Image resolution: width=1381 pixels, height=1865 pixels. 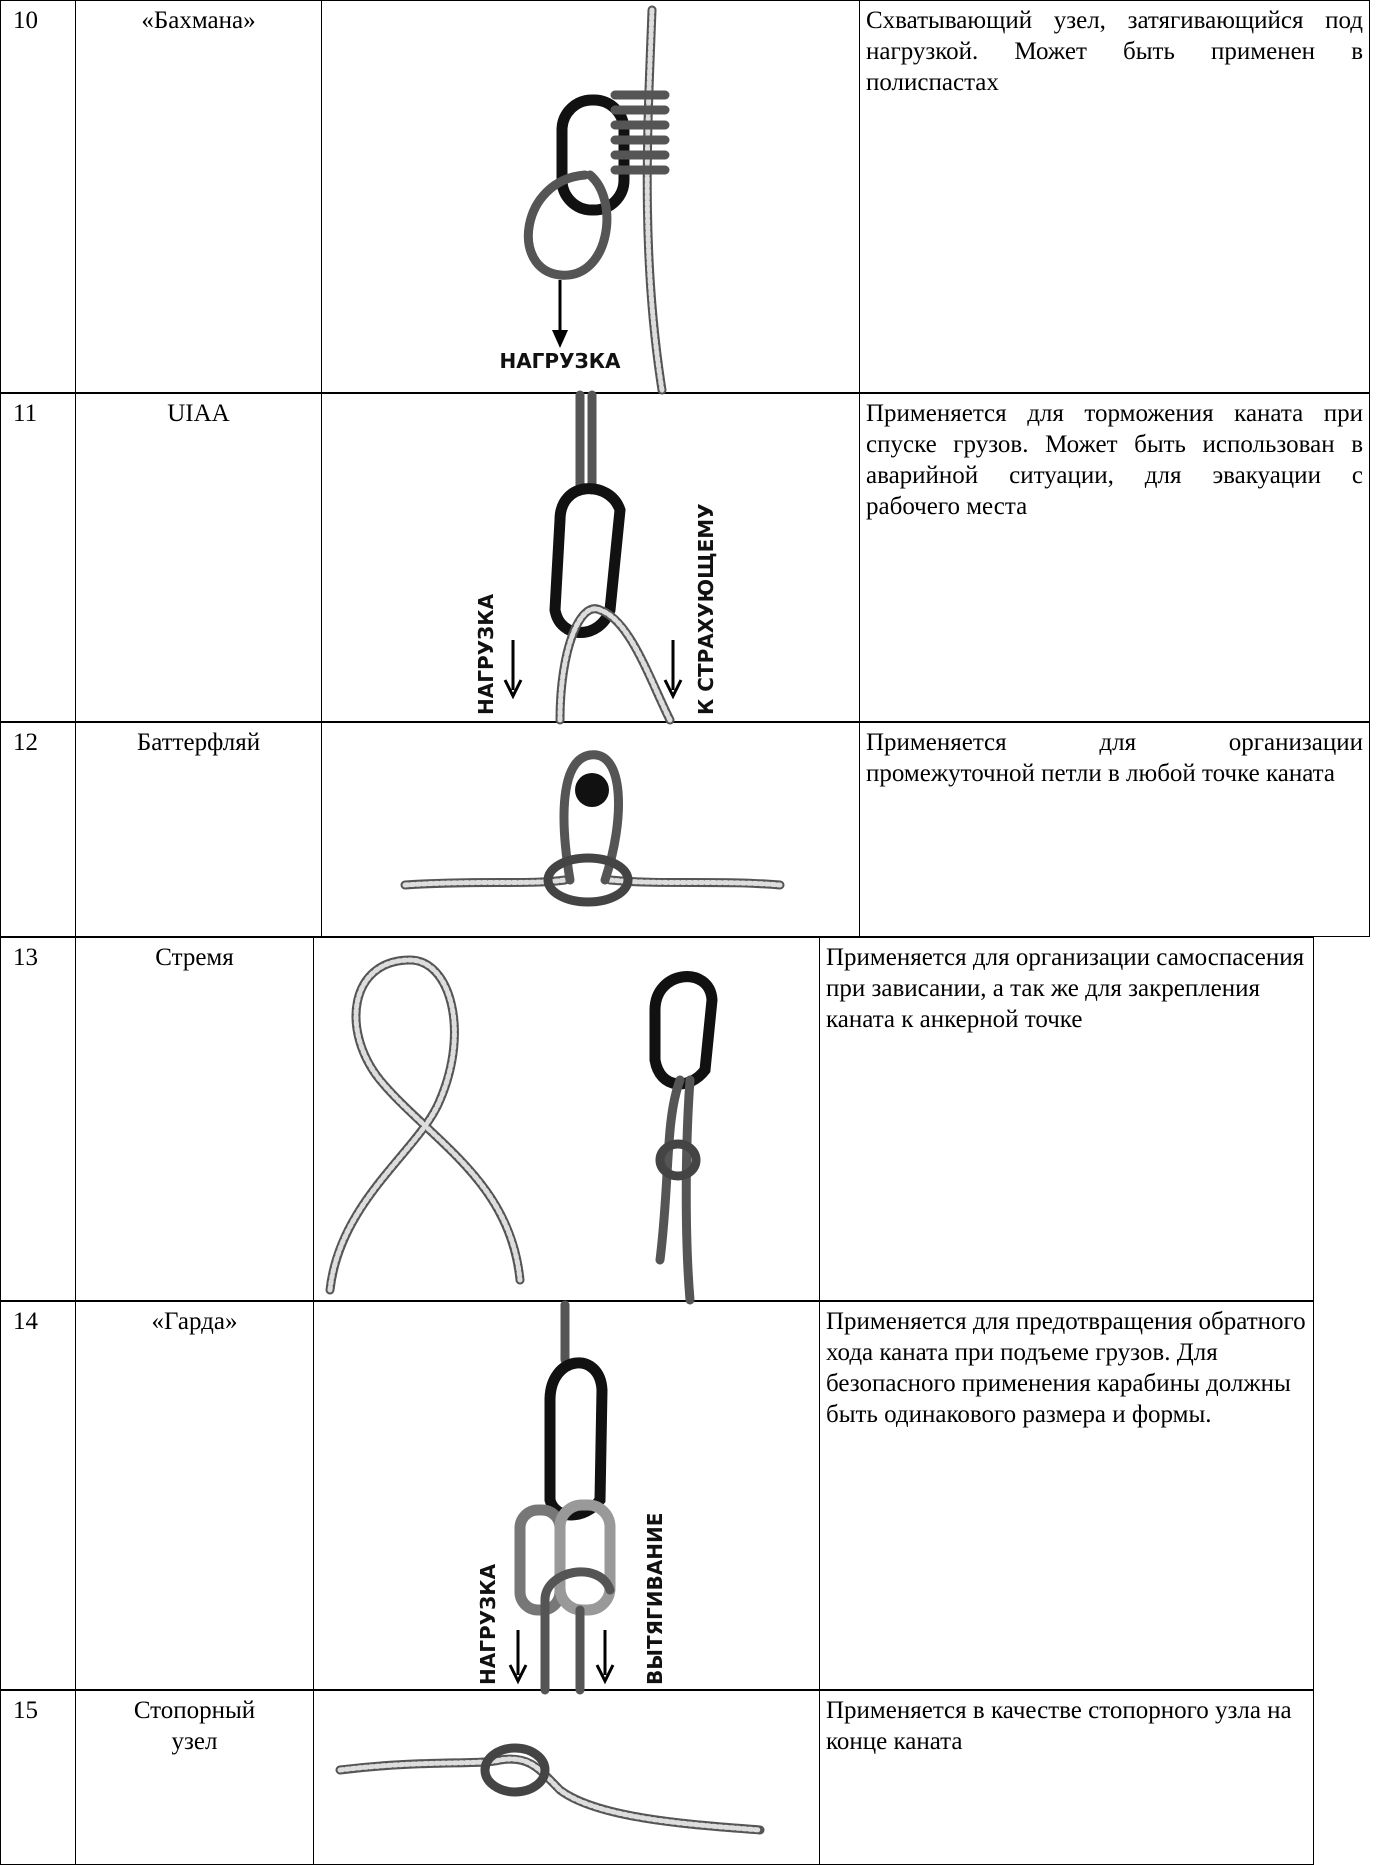 What do you see at coordinates (25, 957) in the screenshot?
I see `row-number-text: 13` at bounding box center [25, 957].